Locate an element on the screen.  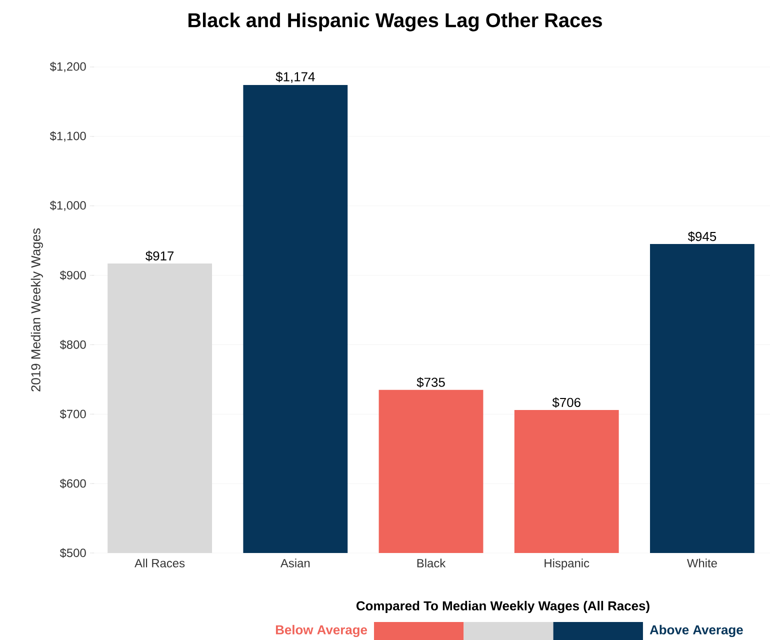
y-tick-label: $900 is located at coordinates (73, 275).